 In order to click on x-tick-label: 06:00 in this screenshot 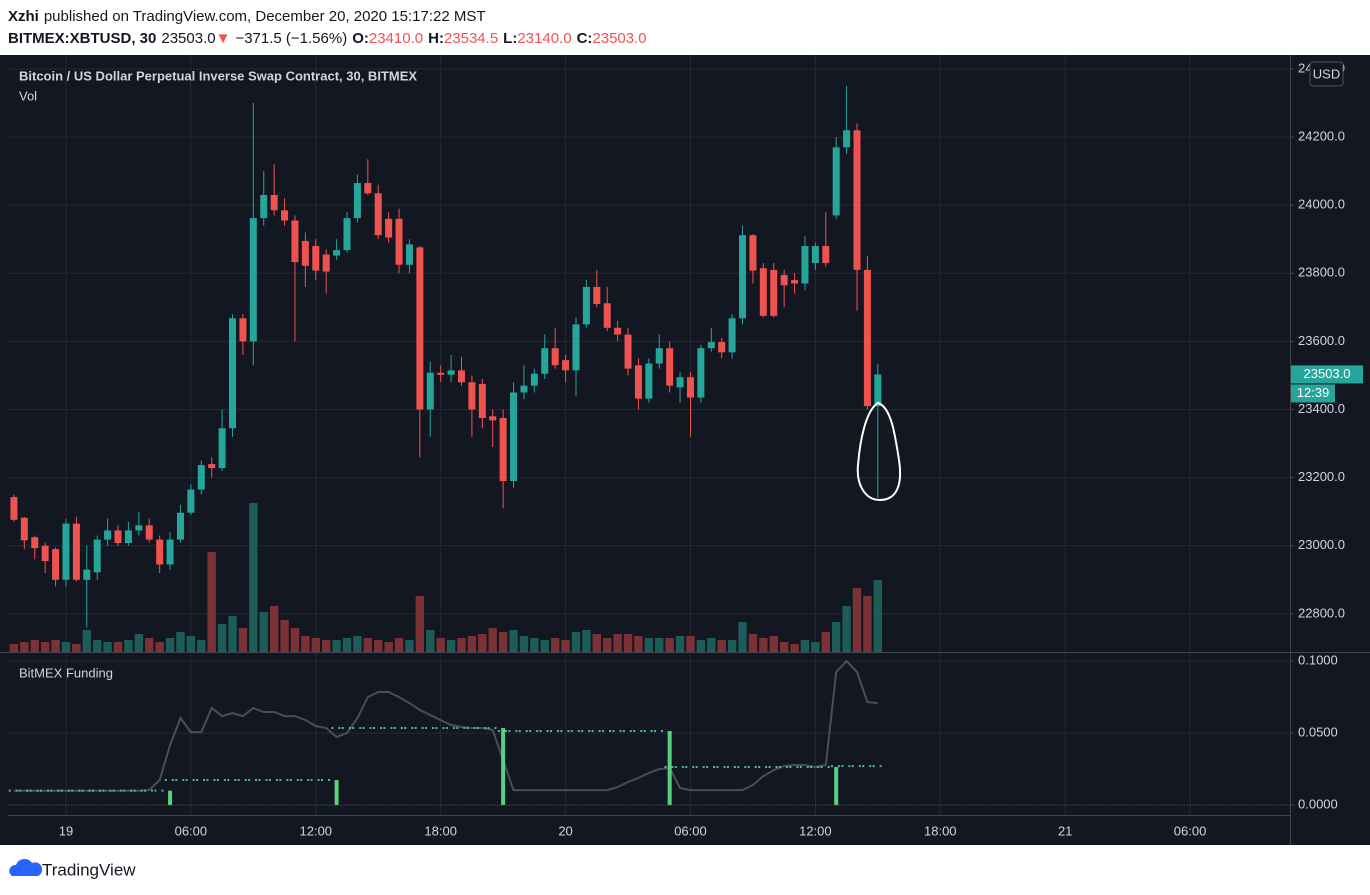, I will do `click(1190, 830)`.